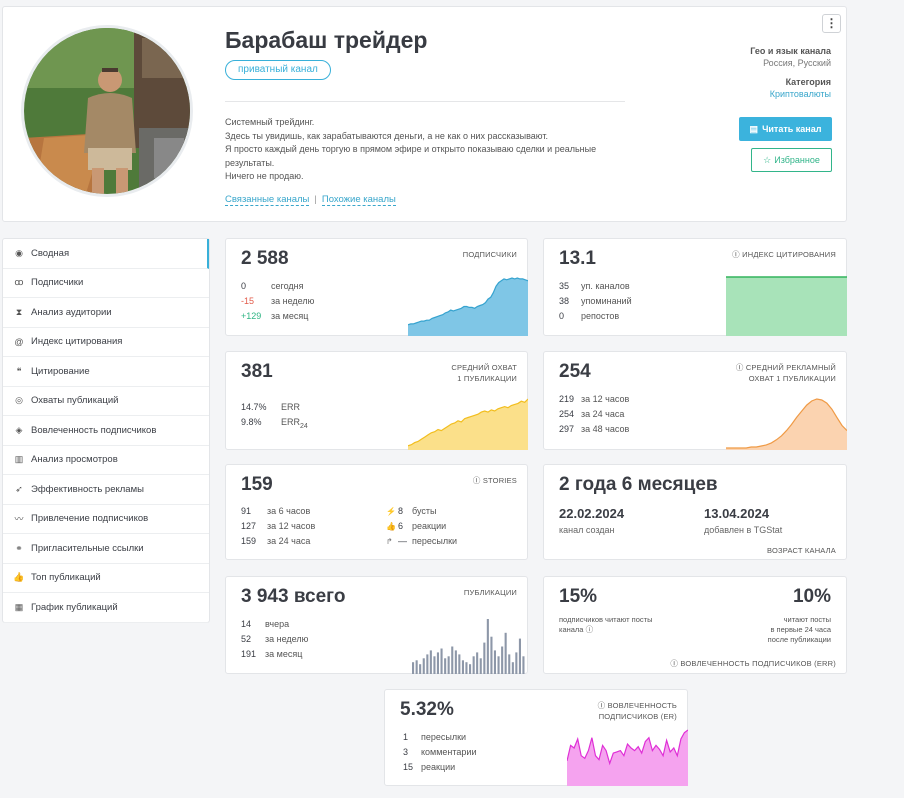 The image size is (904, 798). What do you see at coordinates (293, 596) in the screenshot?
I see `posts-value: 3 943 всего` at bounding box center [293, 596].